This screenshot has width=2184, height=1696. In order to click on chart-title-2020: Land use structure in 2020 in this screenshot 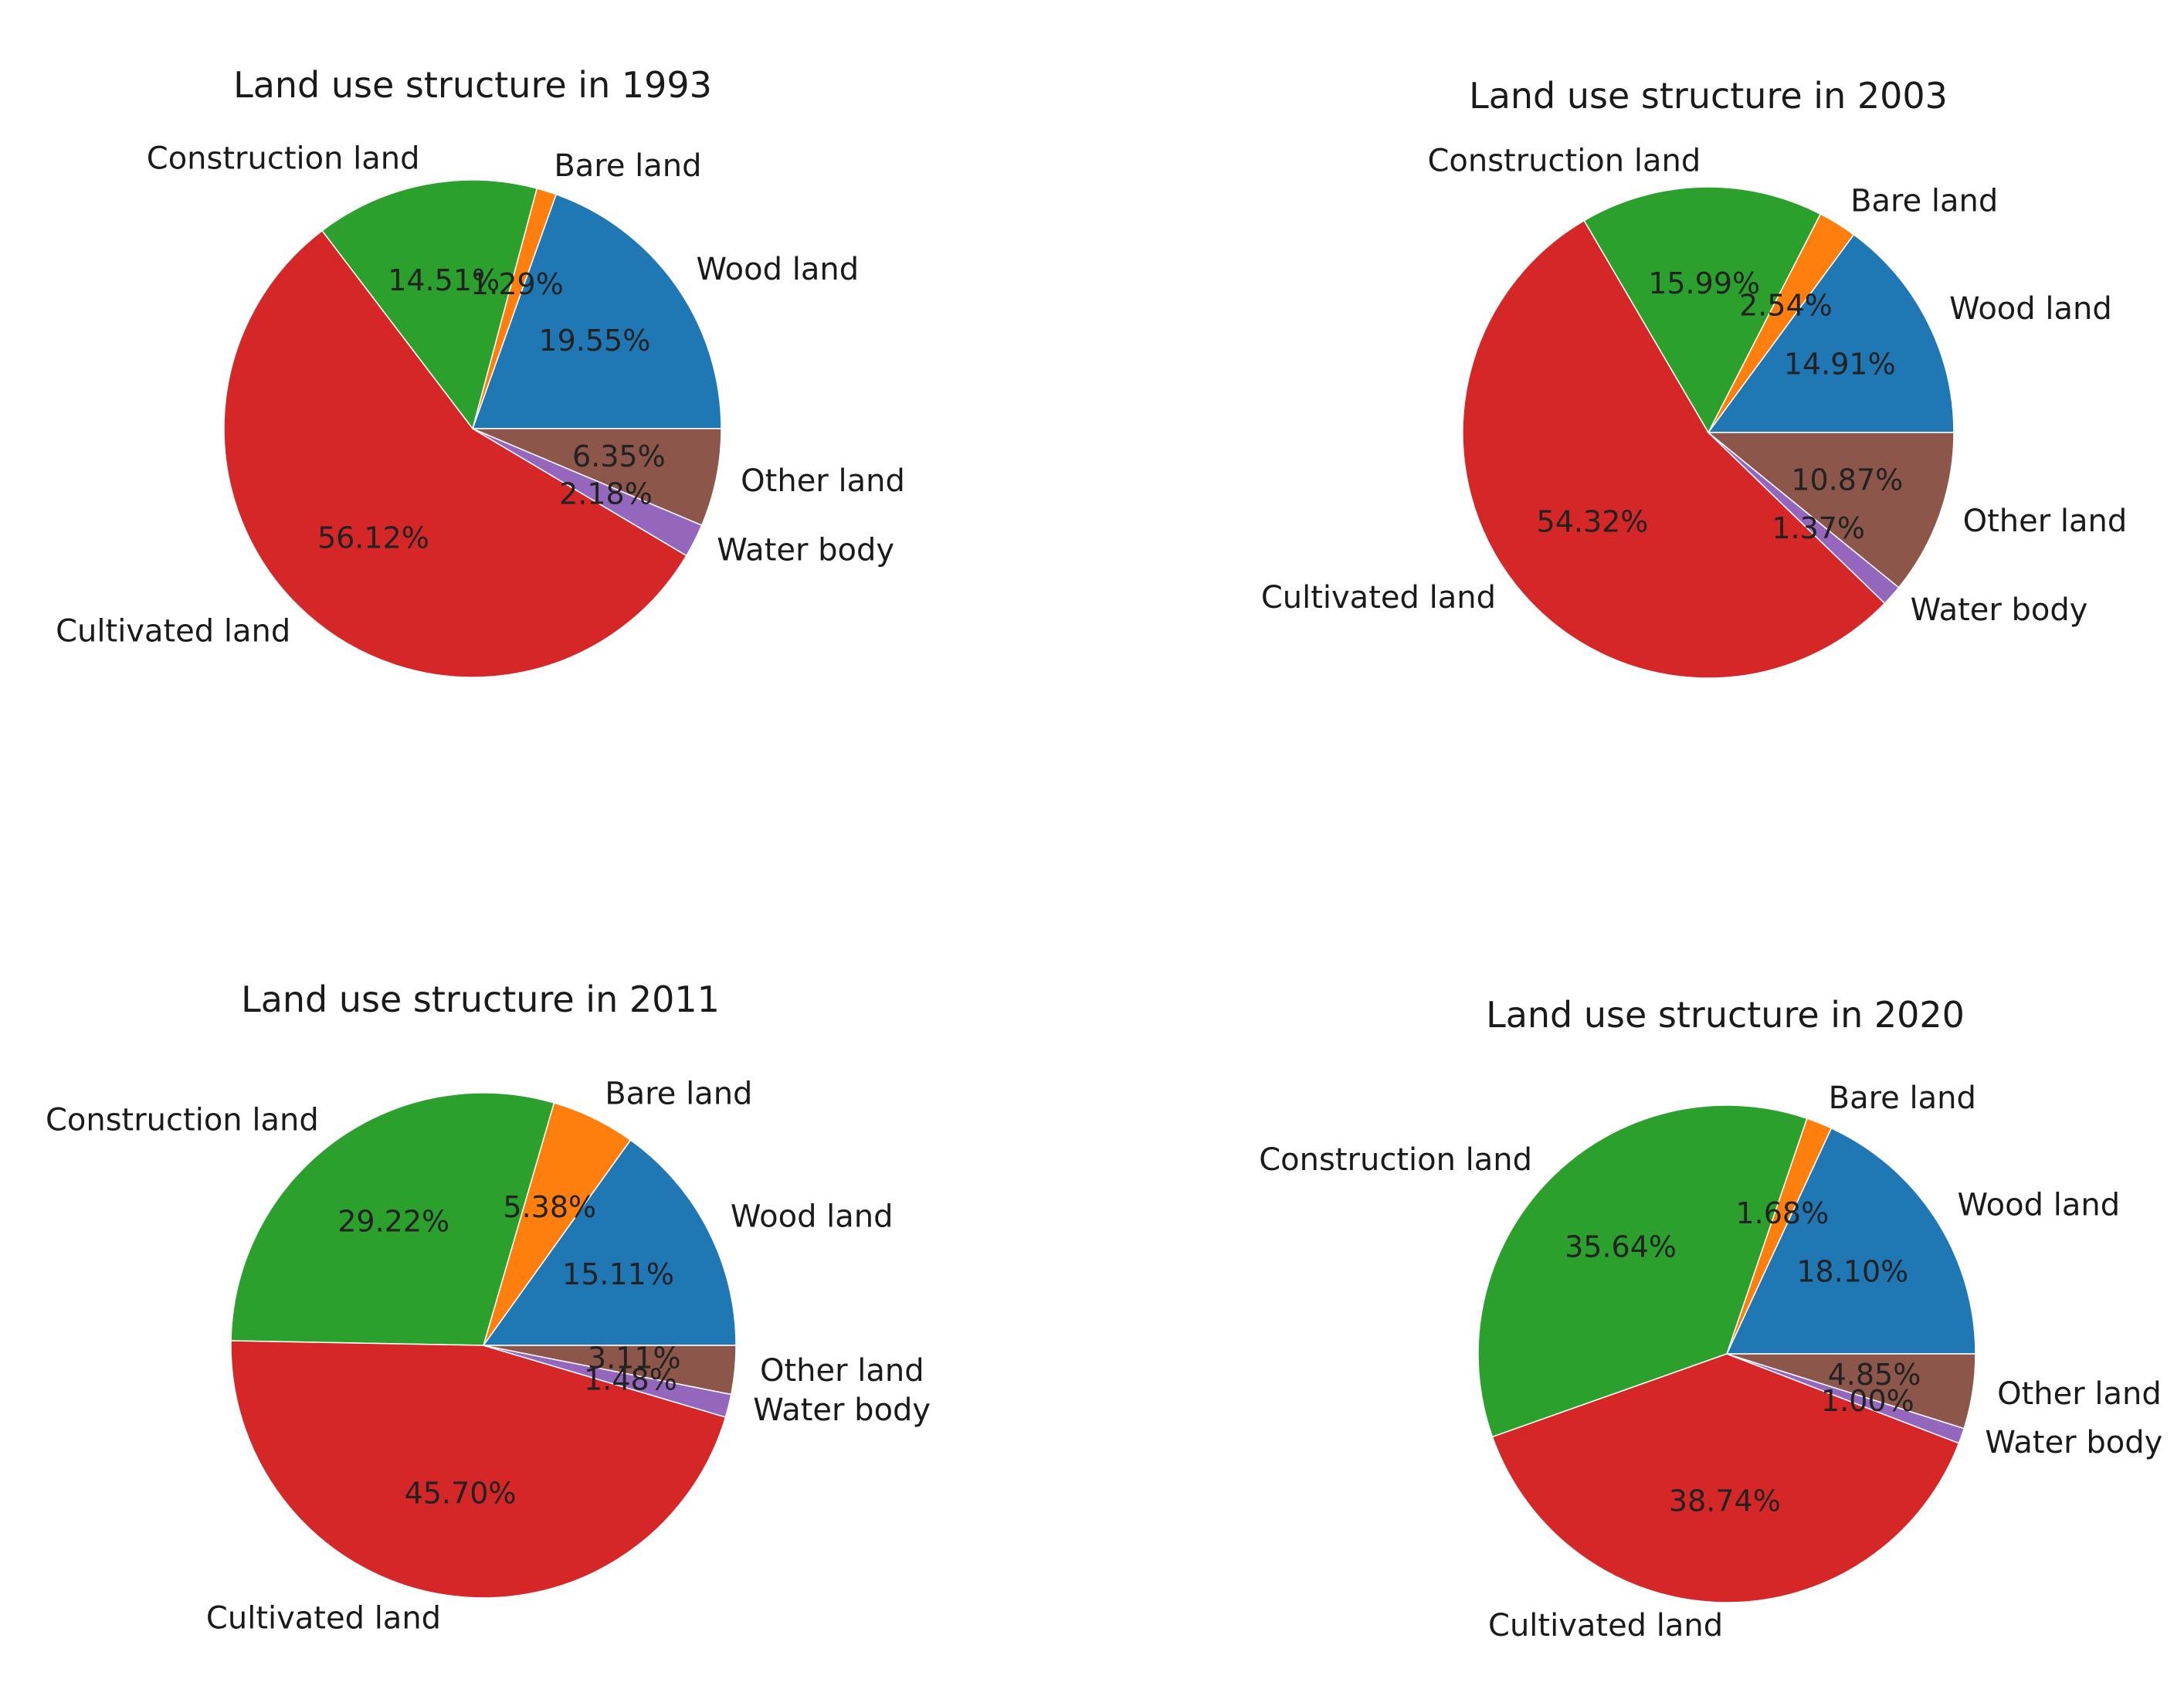, I will do `click(1726, 1015)`.